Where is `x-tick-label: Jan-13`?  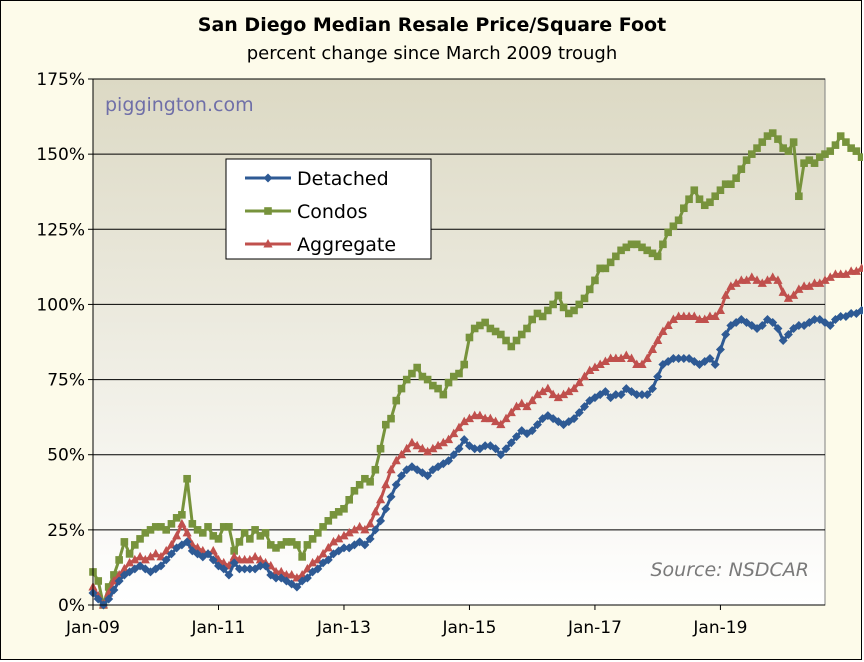
x-tick-label: Jan-13 is located at coordinates (343, 628).